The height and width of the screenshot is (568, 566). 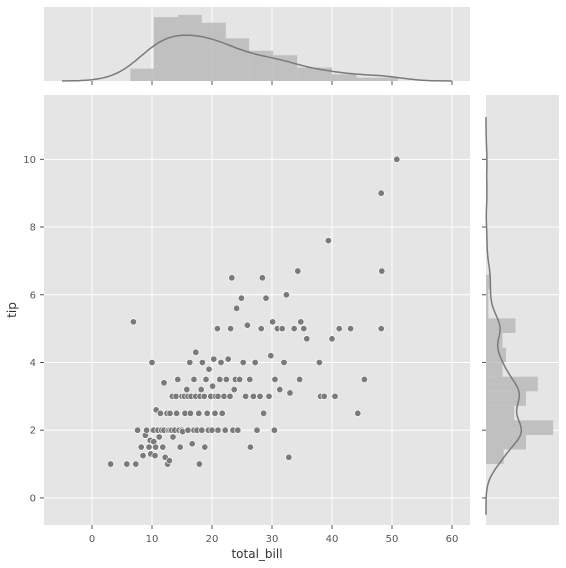 I want to click on x-axis-label: total_bill, so click(x=256, y=554).